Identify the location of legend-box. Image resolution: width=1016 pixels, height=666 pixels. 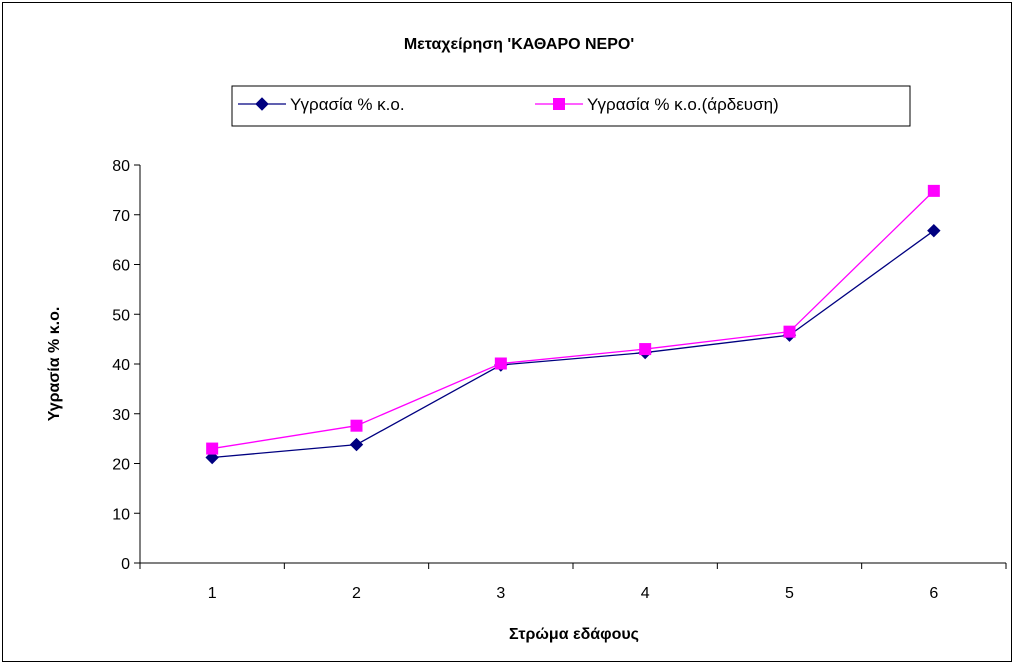
(571, 106).